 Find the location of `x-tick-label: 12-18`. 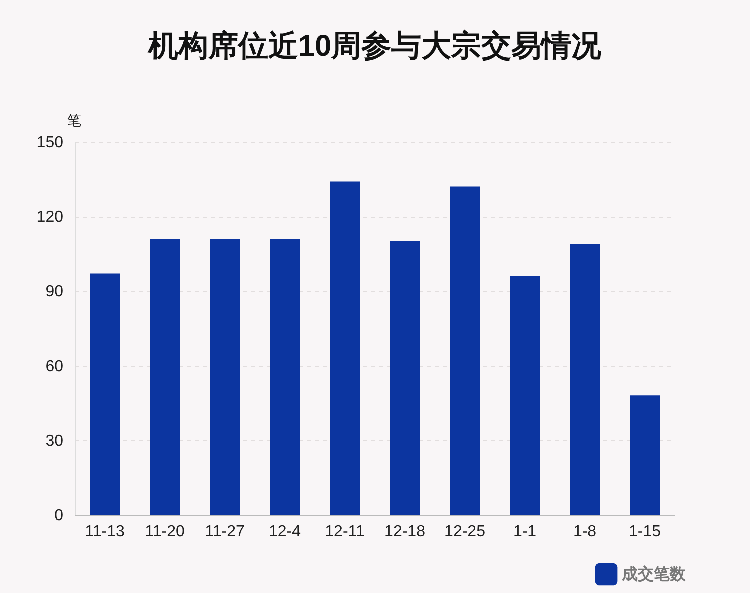

x-tick-label: 12-18 is located at coordinates (405, 532).